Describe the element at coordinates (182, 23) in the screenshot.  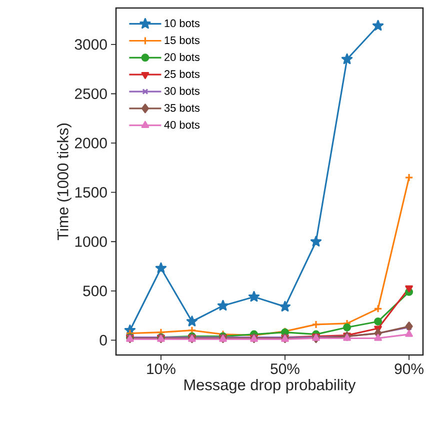
I see `legend-label: 10 bots` at that location.